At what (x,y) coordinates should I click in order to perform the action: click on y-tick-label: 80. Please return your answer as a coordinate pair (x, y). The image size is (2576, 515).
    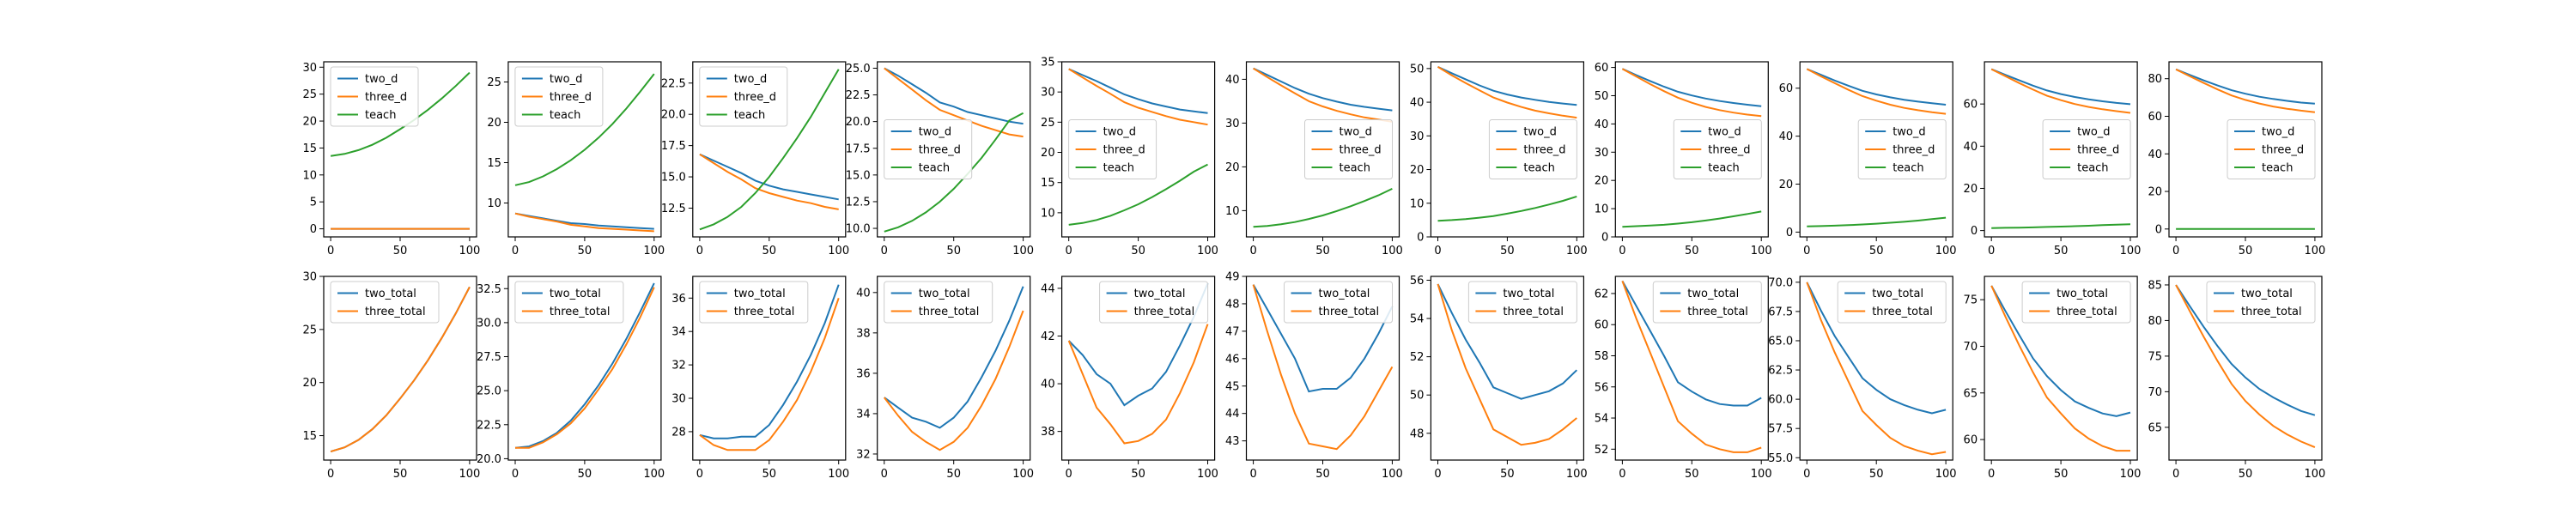
    Looking at the image, I should click on (2155, 321).